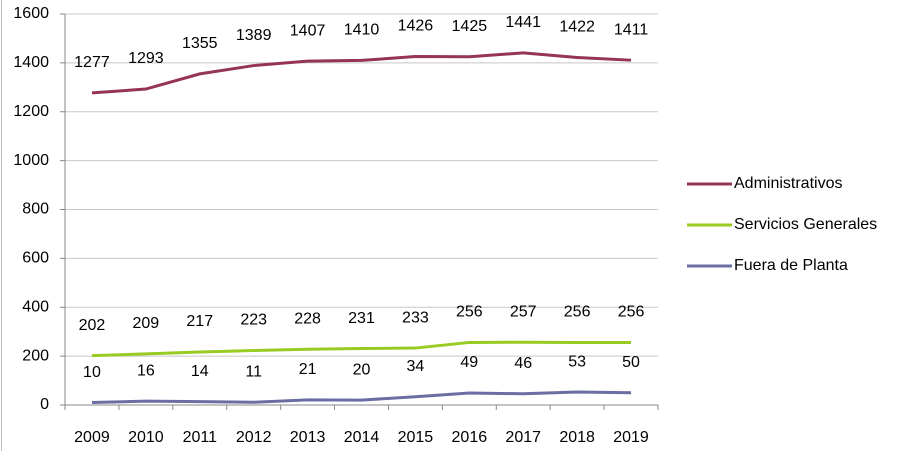 The width and height of the screenshot is (908, 451). I want to click on y-tick-label: 1600, so click(31, 13).